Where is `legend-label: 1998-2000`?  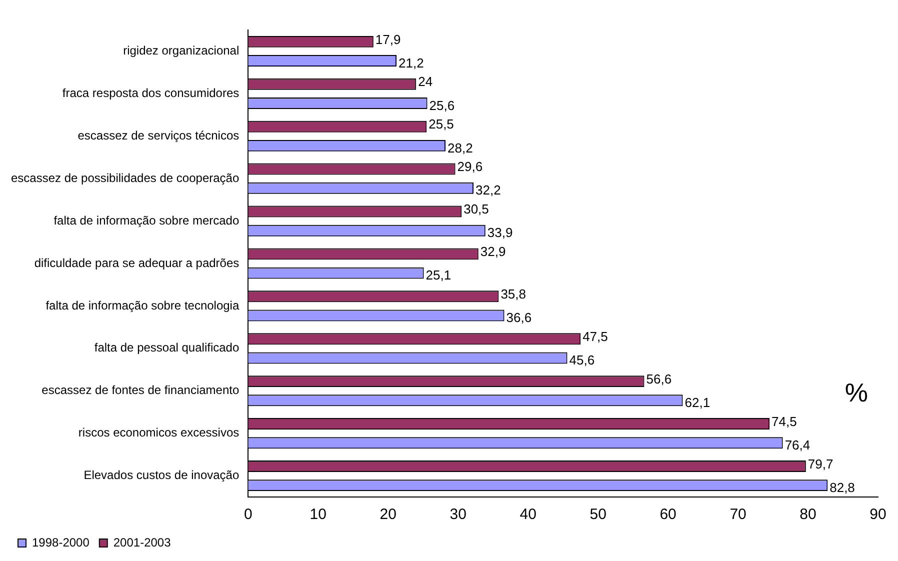
legend-label: 1998-2000 is located at coordinates (61, 542).